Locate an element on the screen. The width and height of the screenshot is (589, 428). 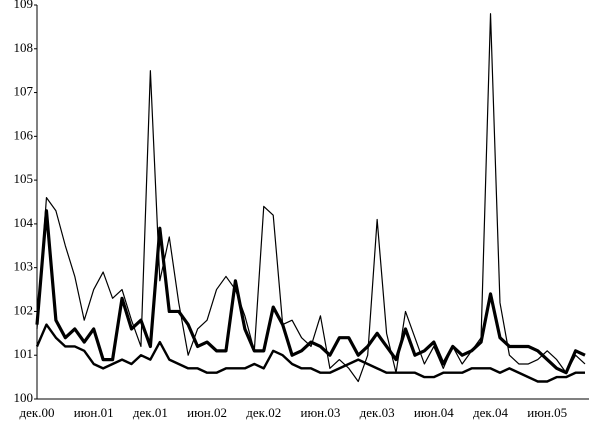
x-tick-label: дек.00 is located at coordinates (37, 412).